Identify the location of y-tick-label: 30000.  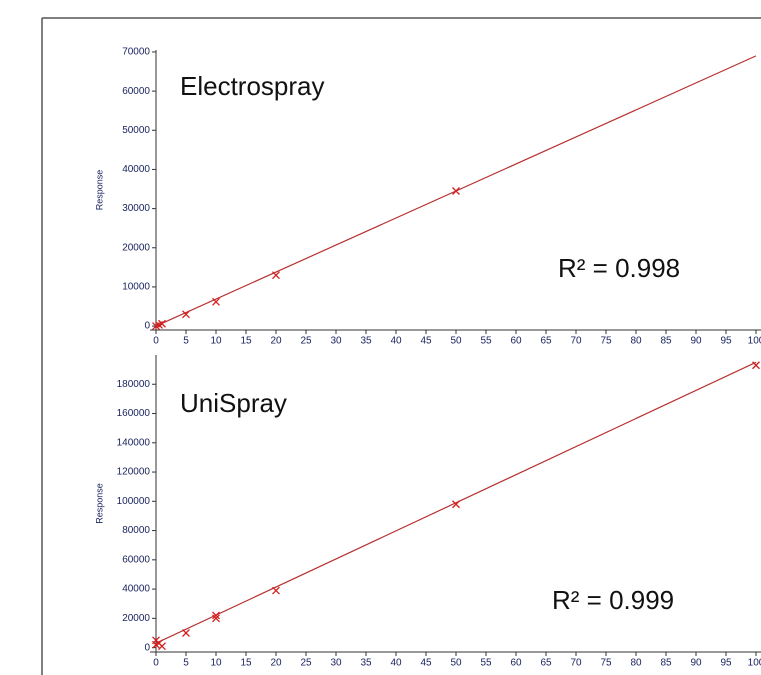
(136, 208).